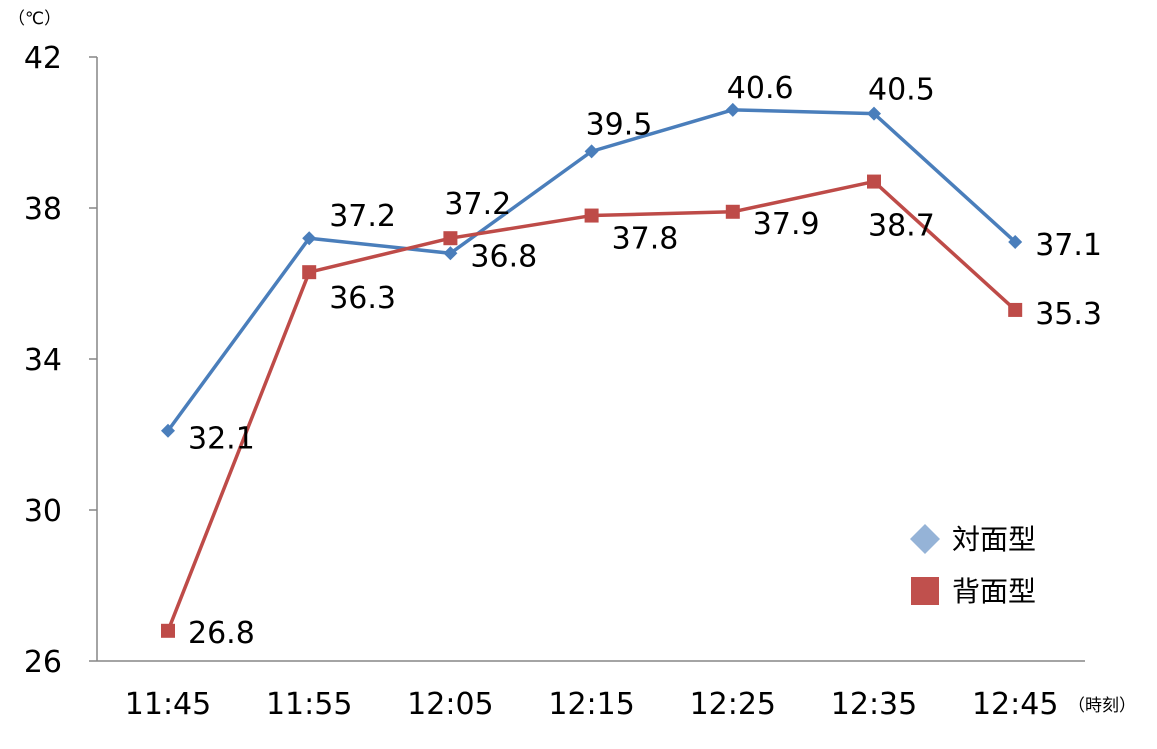 The height and width of the screenshot is (749, 1157). Describe the element at coordinates (733, 704) in the screenshot. I see `x-tick-label: 12:25` at that location.